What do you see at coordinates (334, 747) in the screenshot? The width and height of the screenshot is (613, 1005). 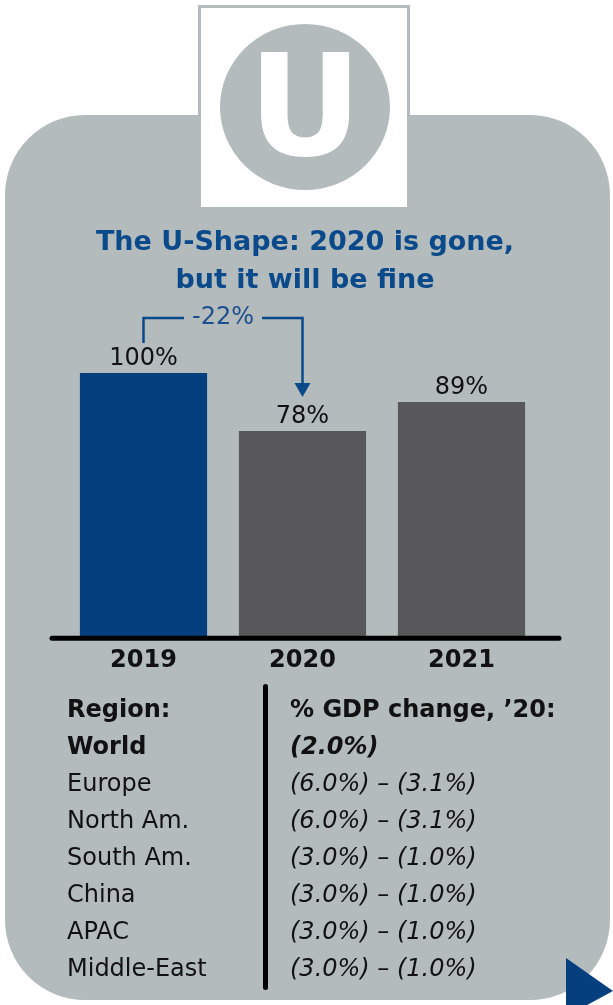 I see `text: (2.0%)` at bounding box center [334, 747].